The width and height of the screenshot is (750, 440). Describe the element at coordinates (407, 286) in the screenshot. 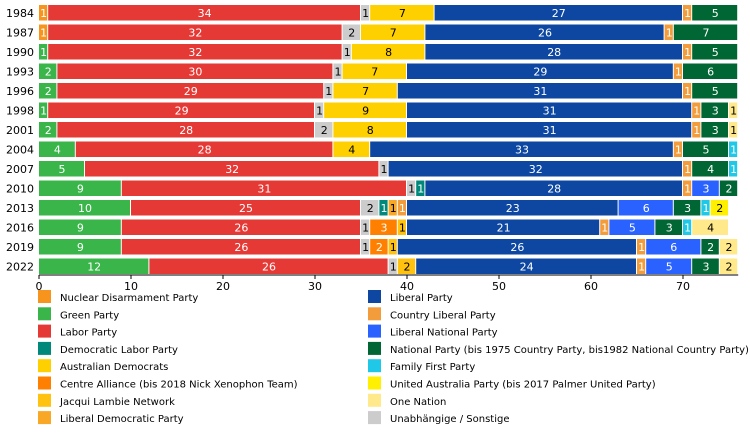

I see `x-tick-label: 40` at that location.